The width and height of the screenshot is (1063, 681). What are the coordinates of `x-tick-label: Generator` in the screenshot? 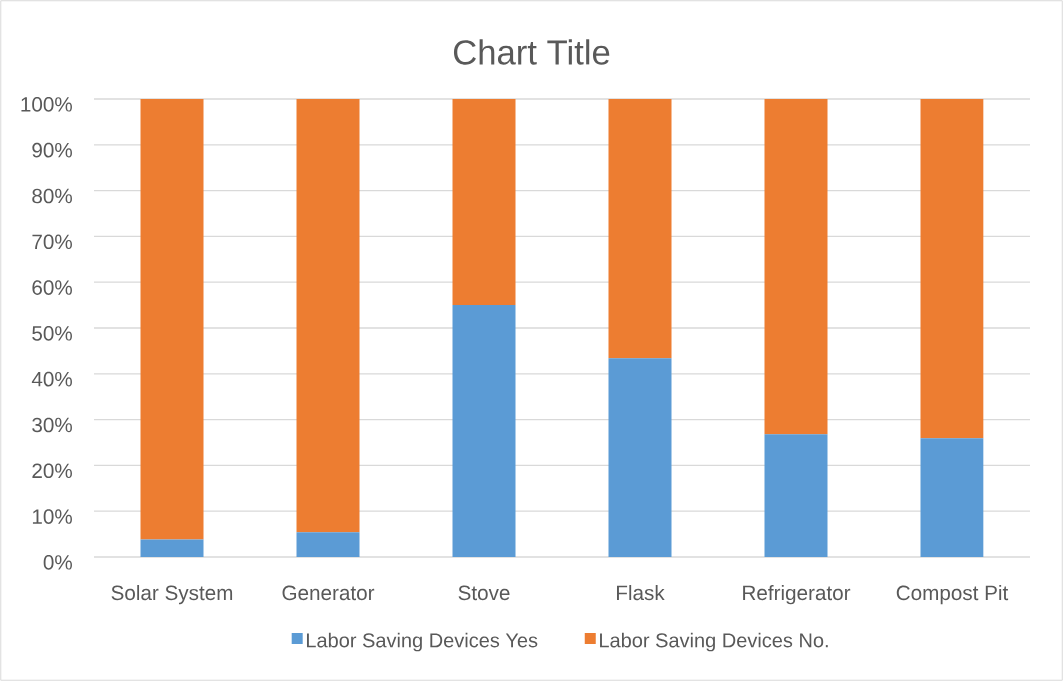 It's located at (328, 593).